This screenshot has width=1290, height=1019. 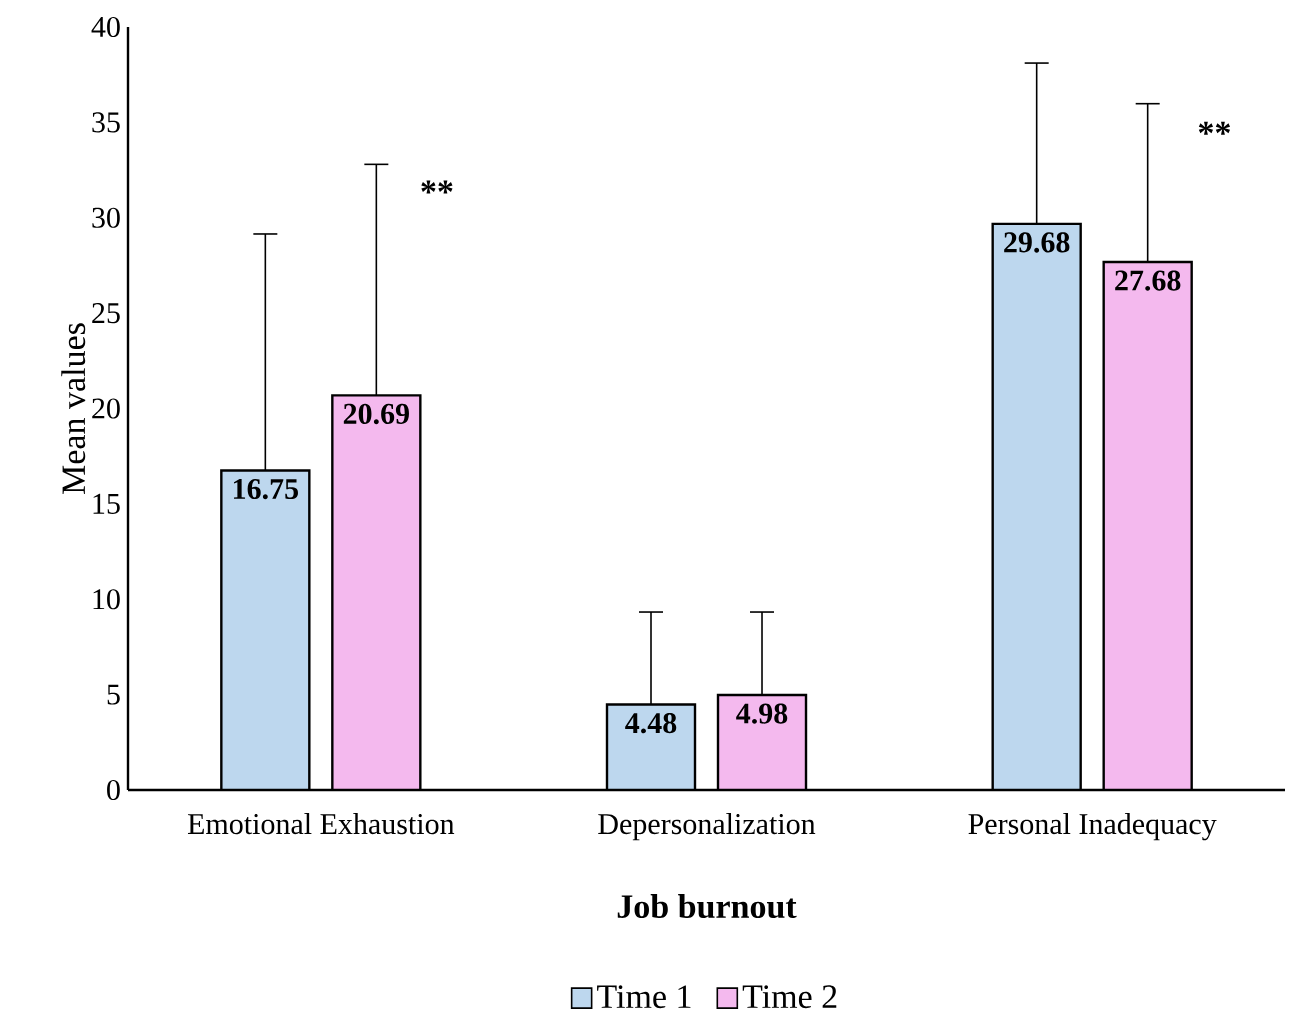 I want to click on y-tick-label: 20, so click(x=106, y=408).